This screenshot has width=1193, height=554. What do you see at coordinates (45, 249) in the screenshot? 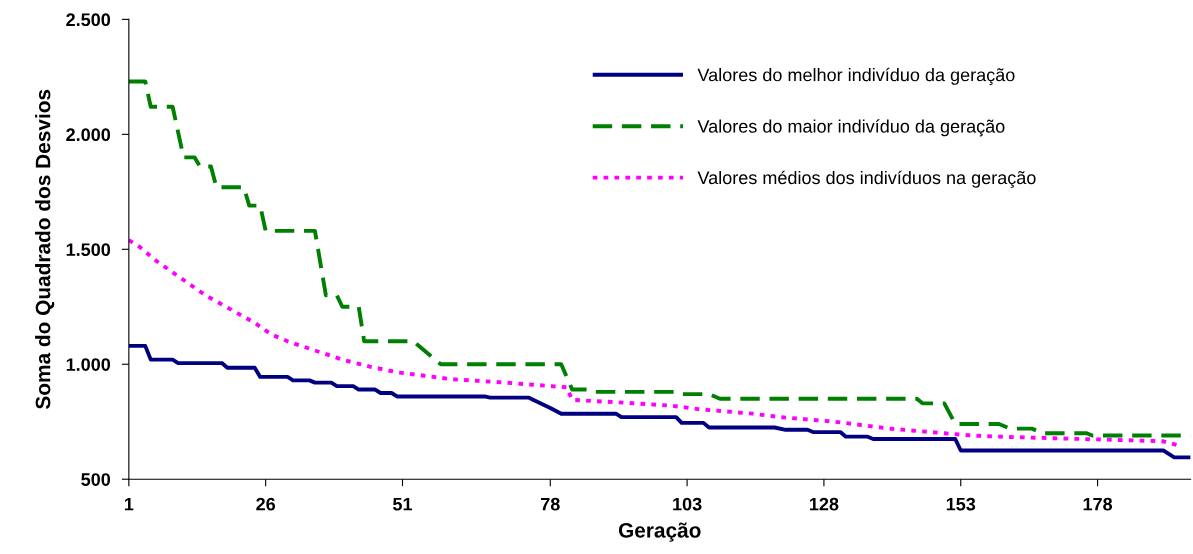
I see `y-axis-title: Soma do Quadrado dos Desvios` at bounding box center [45, 249].